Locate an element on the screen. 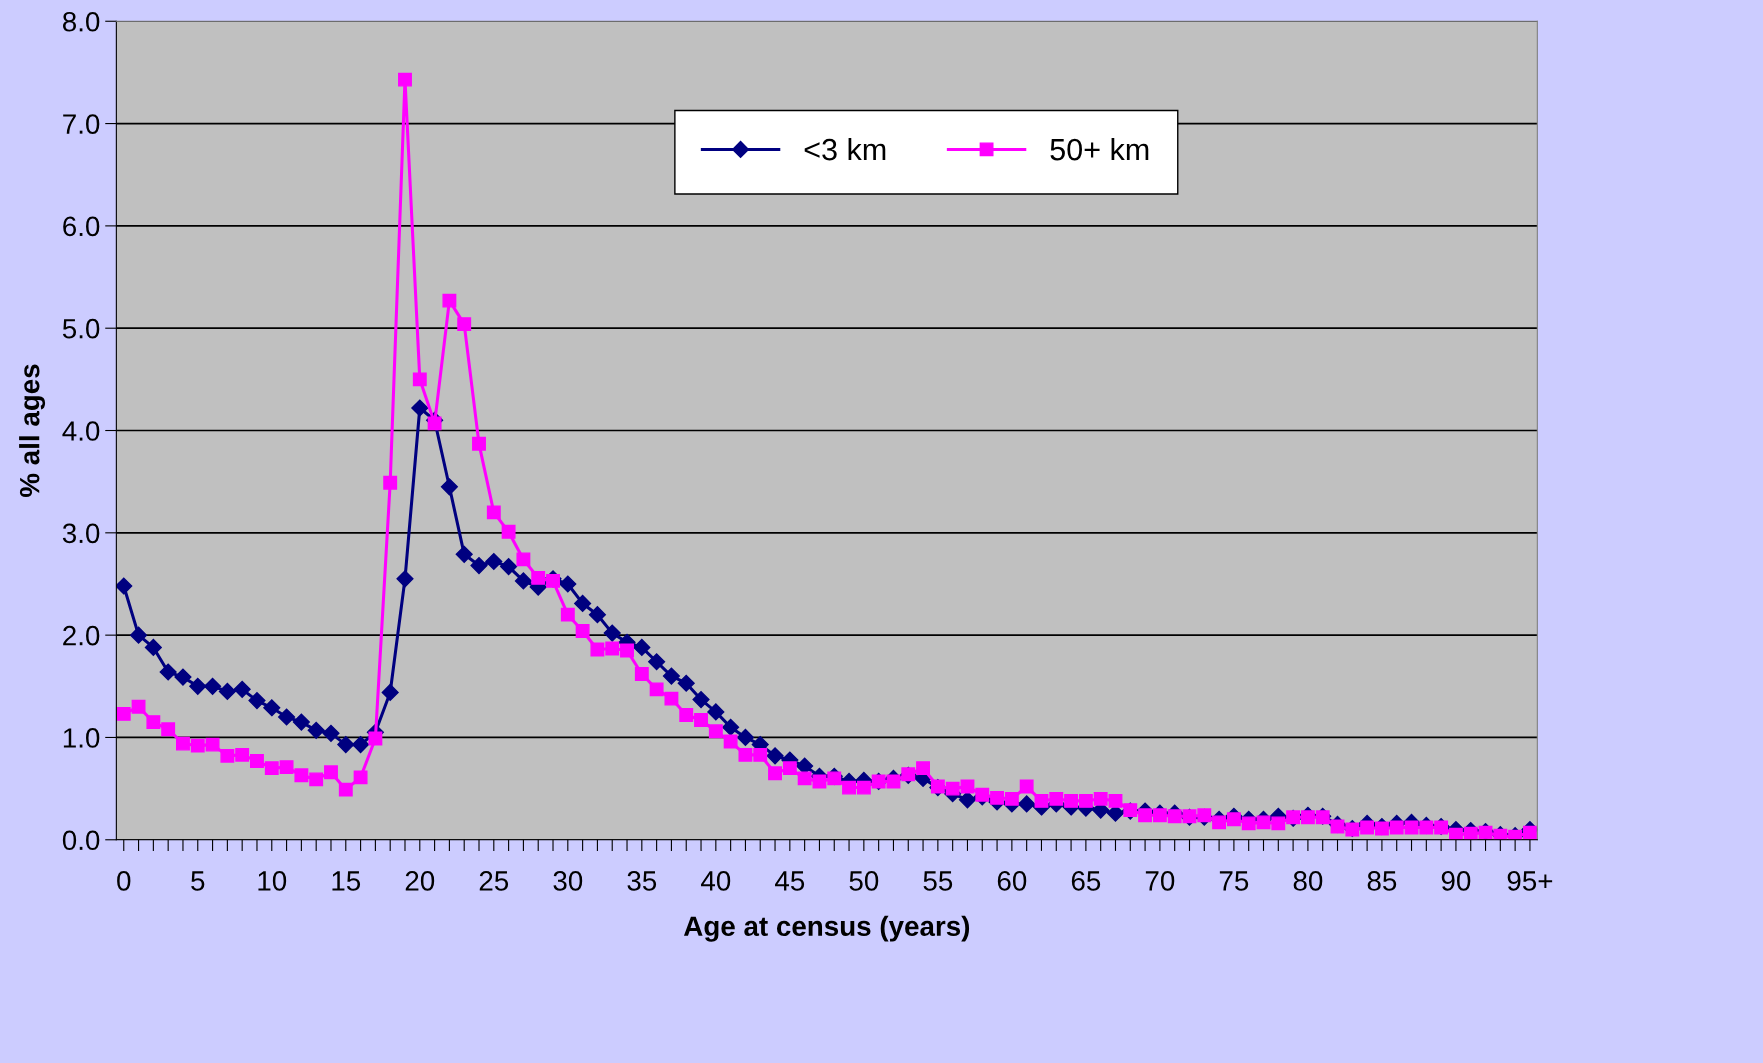  x-tick-label: 75 is located at coordinates (1234, 881).